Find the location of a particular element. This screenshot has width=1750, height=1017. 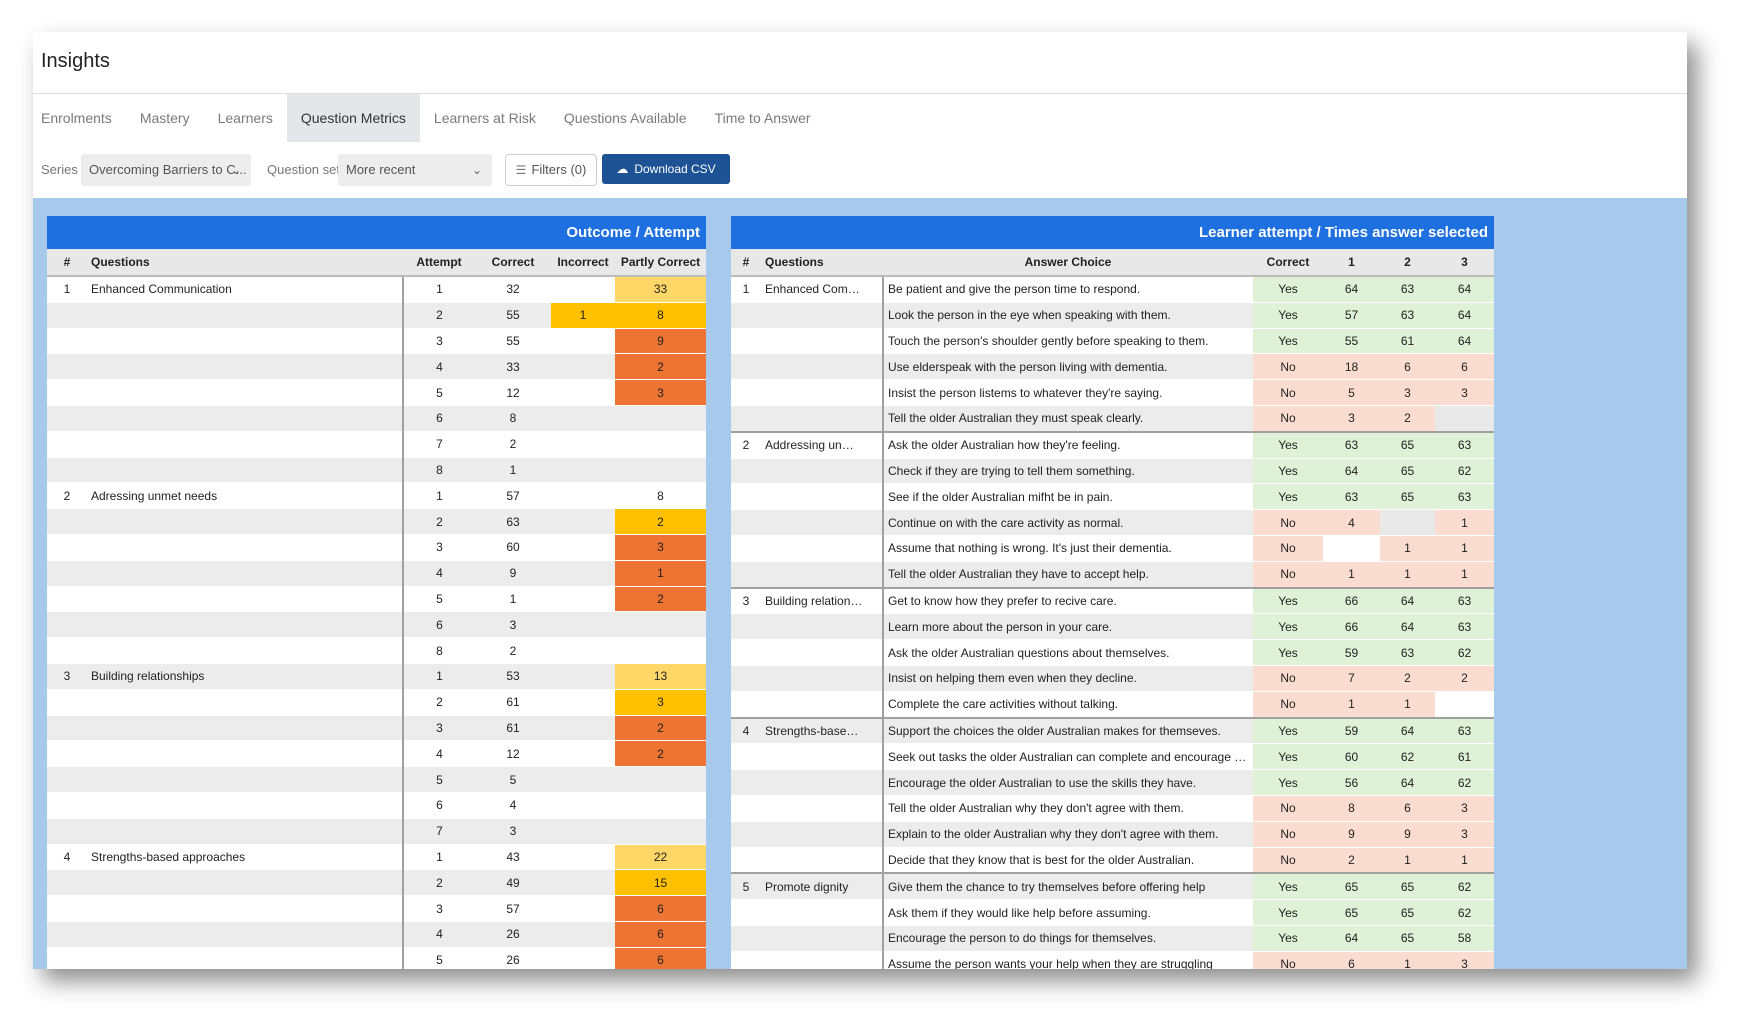

attempt-3-count: 3 is located at coordinates (1465, 808).